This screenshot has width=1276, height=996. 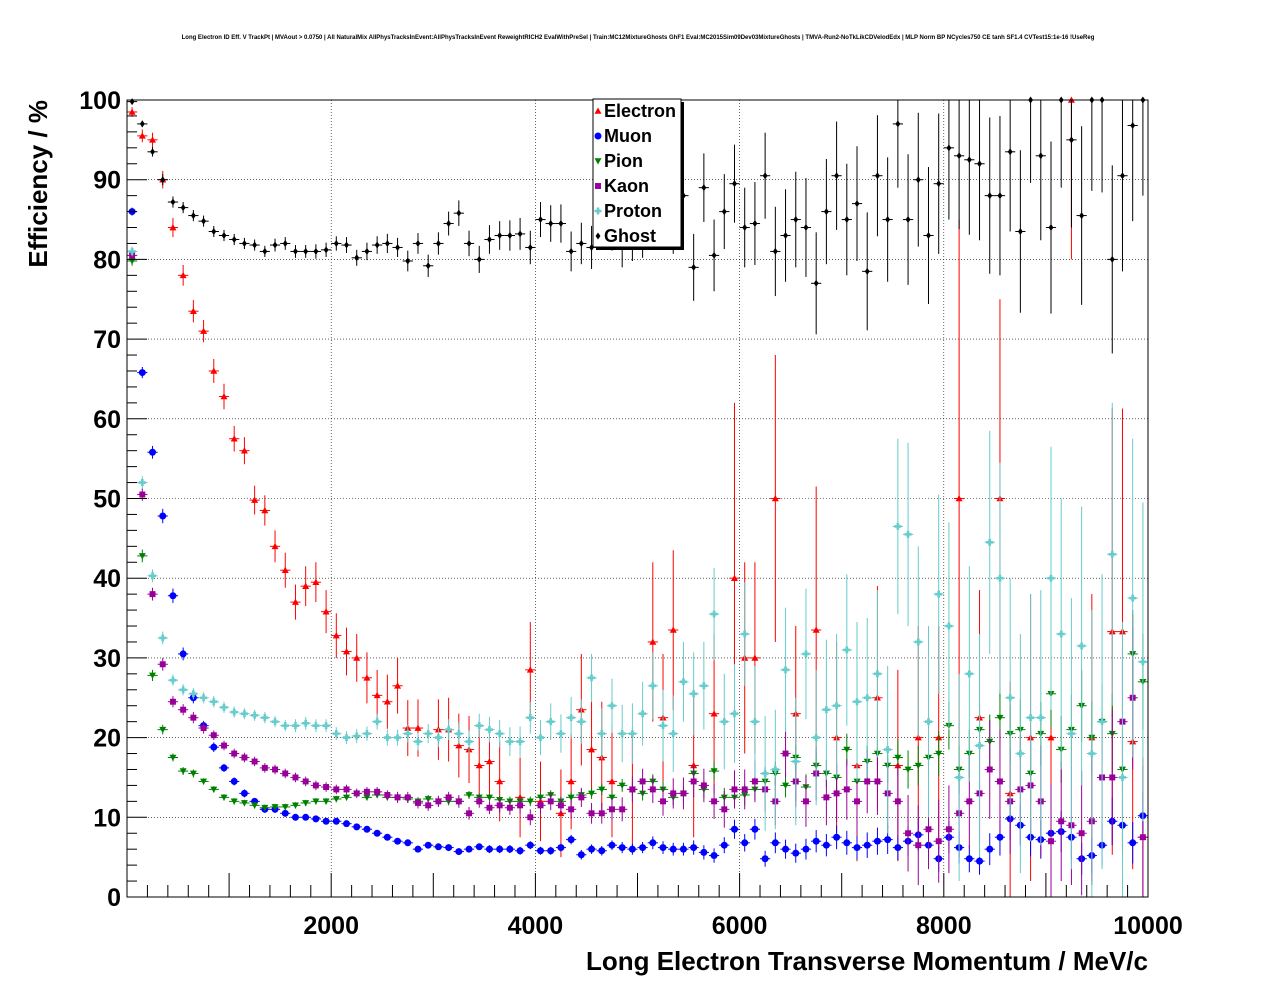 I want to click on legend-label-electron: Electron, so click(x=640, y=111).